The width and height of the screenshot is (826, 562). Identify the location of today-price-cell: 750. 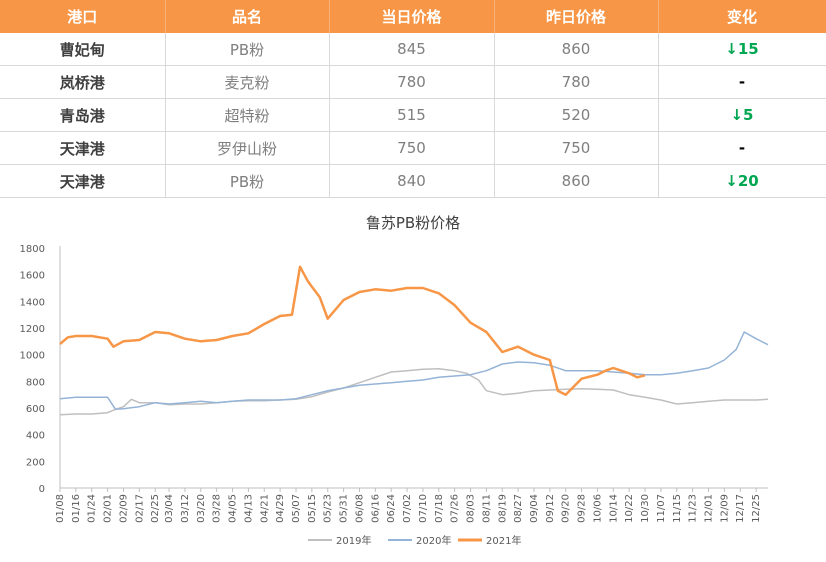
(412, 148).